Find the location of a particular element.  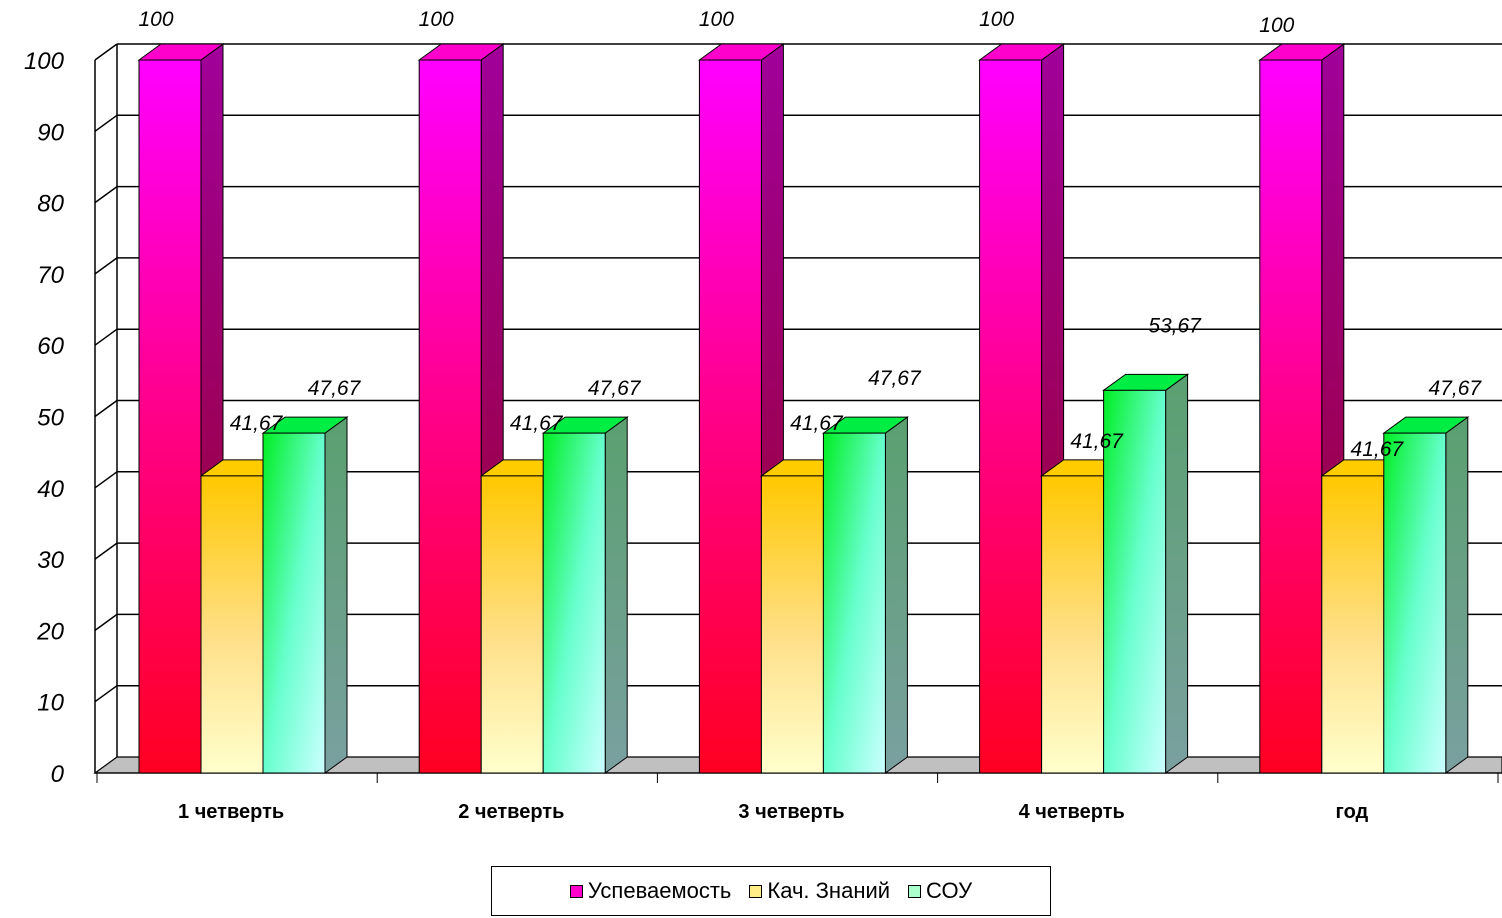

legend-label: Успеваемость is located at coordinates (659, 890).